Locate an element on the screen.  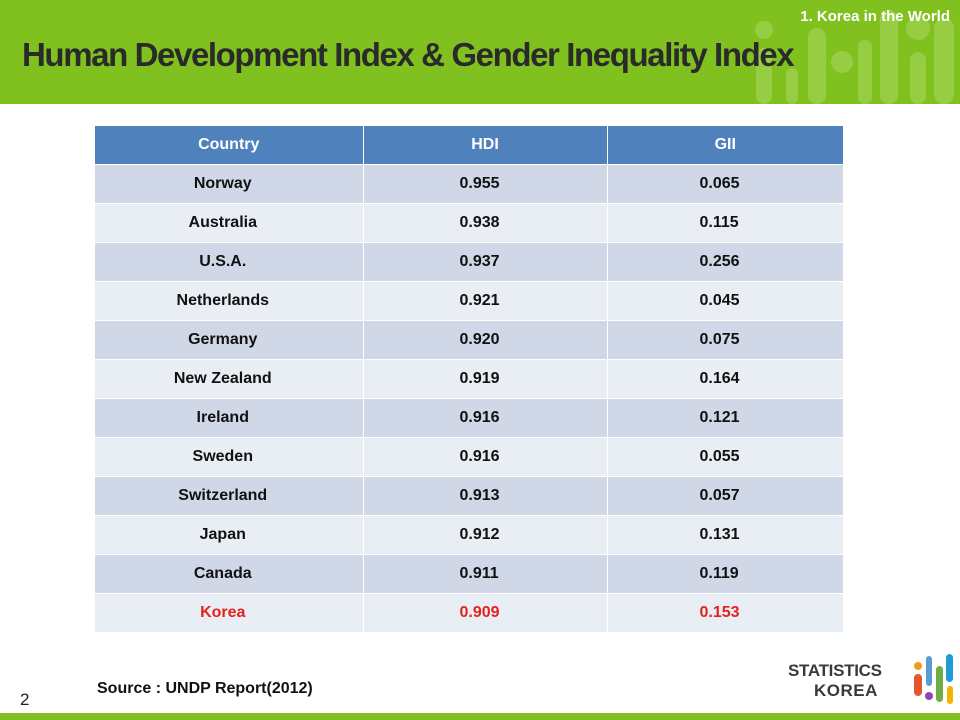
column-header-gii: GII is located at coordinates (724, 145).